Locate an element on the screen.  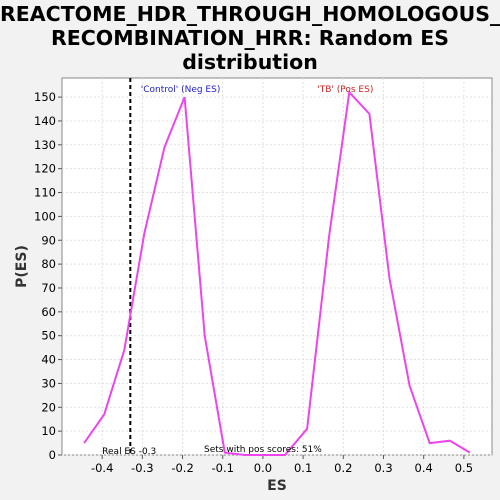
y-tick-label-2: 20 is located at coordinates (48, 407).